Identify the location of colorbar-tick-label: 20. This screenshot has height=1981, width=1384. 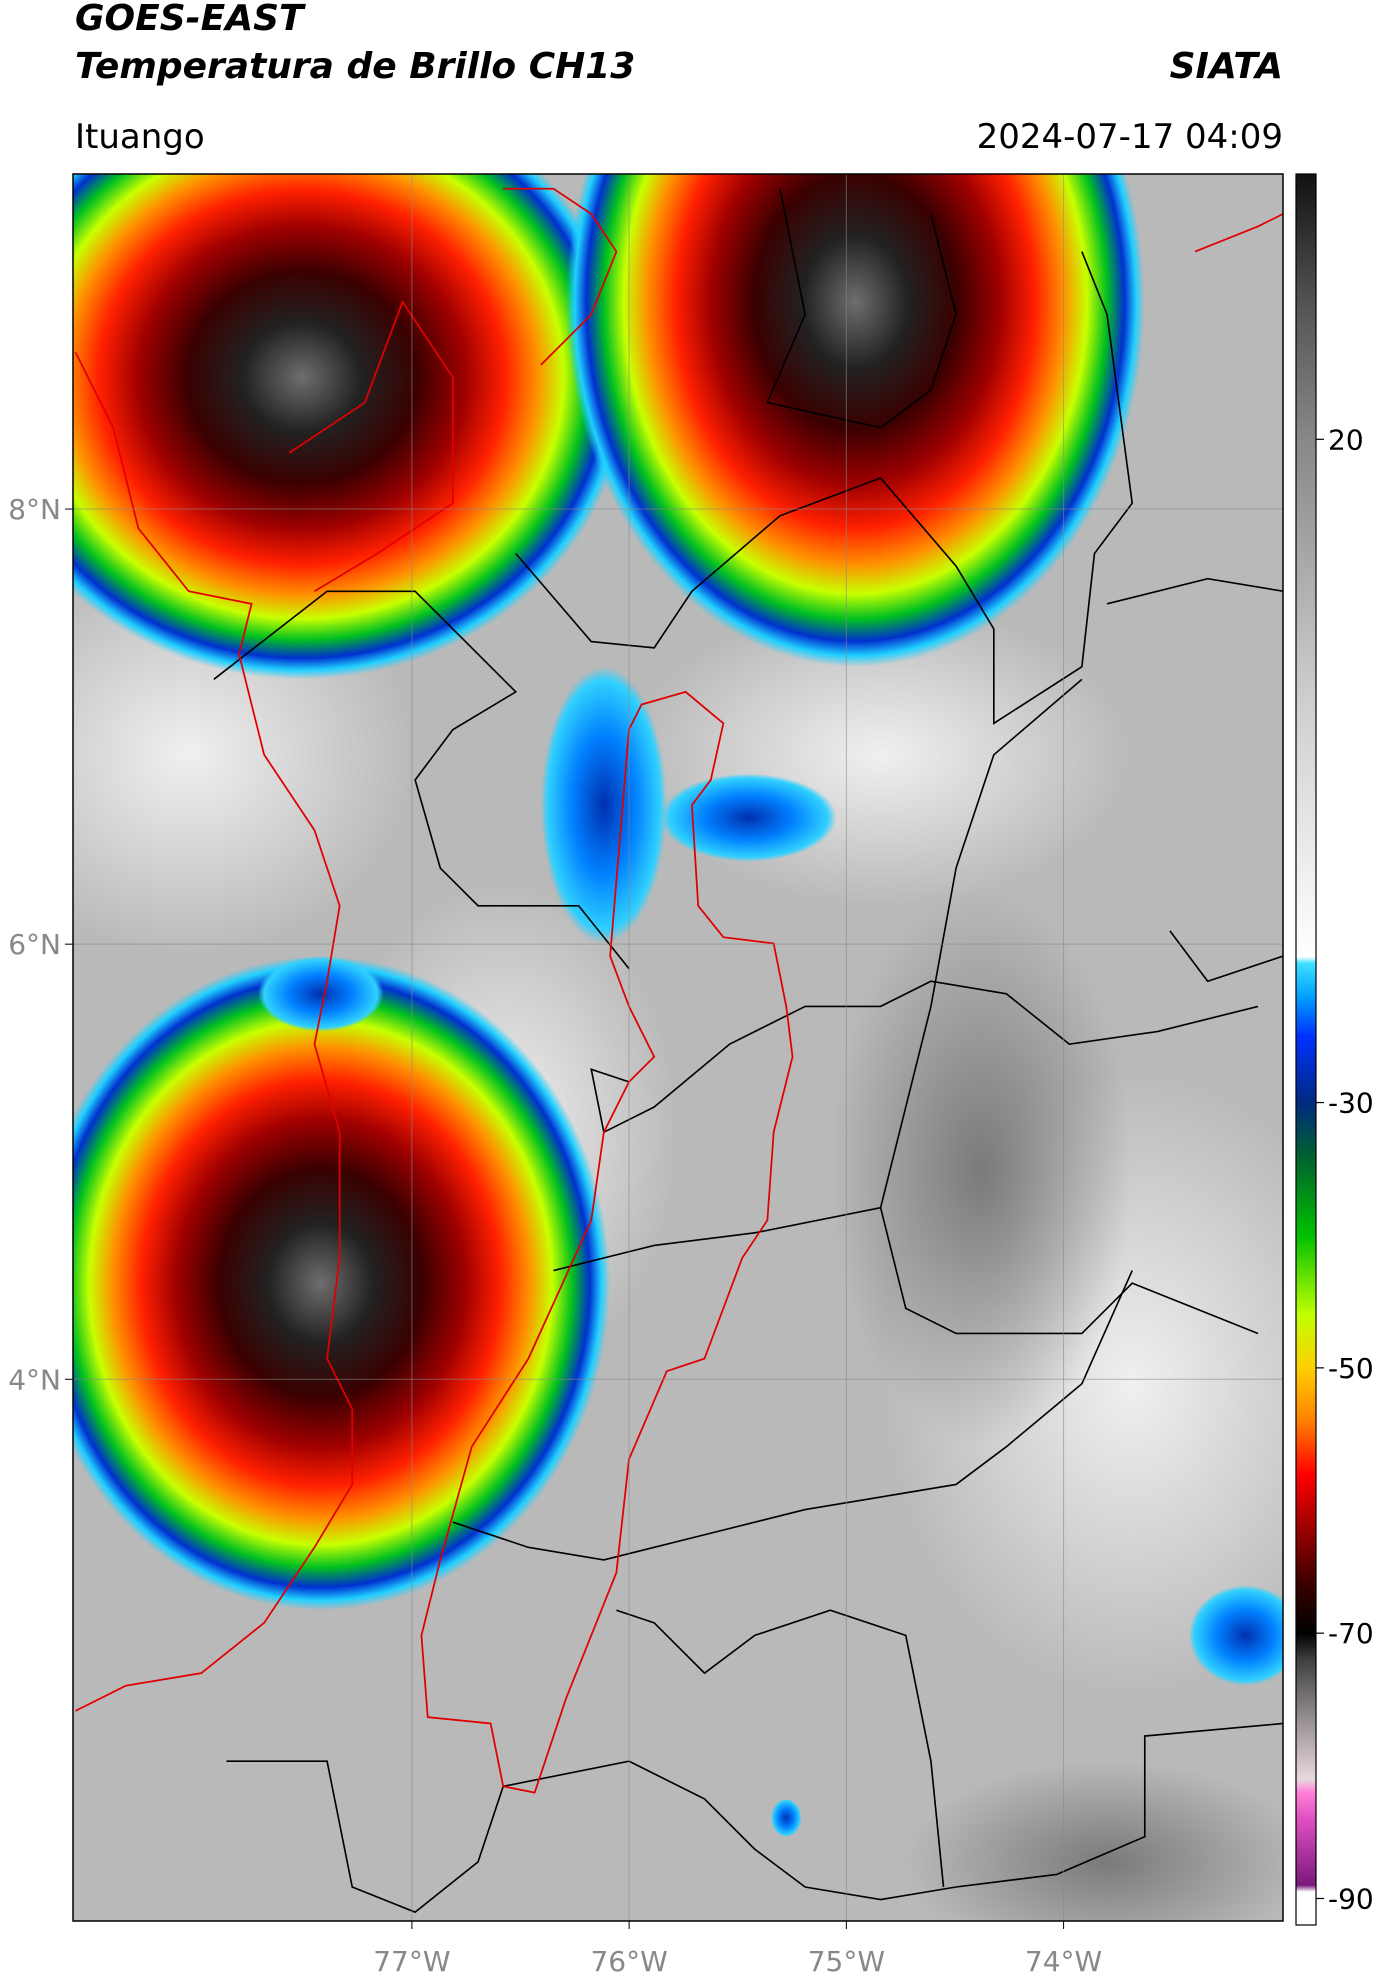
(1346, 439).